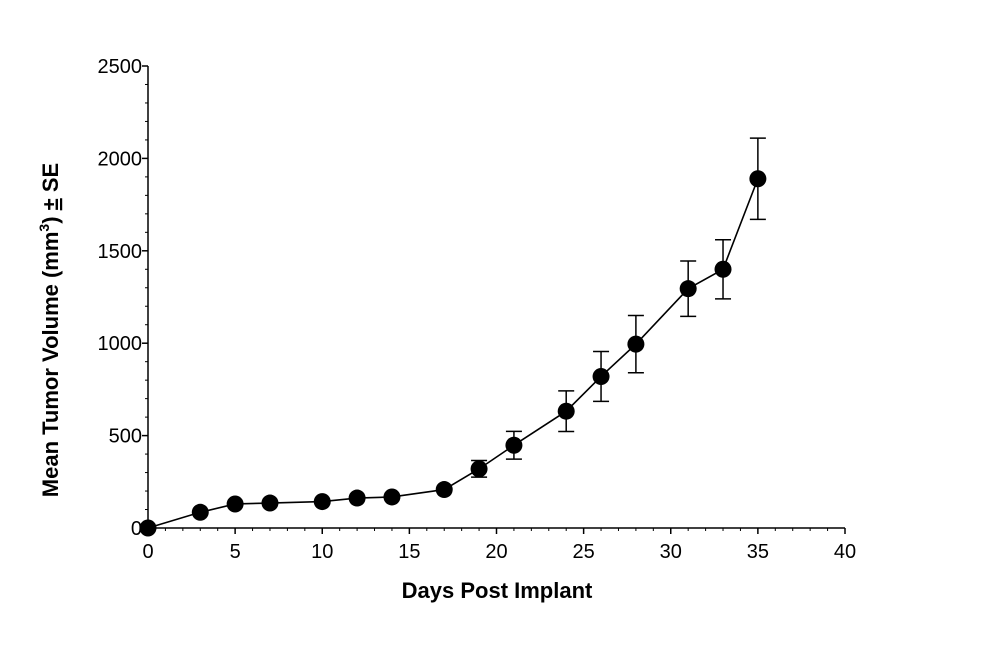 The width and height of the screenshot is (1004, 655). Describe the element at coordinates (50, 365) in the screenshot. I see `y-axis-title-main: Mean Tumor Volume (mm` at that location.